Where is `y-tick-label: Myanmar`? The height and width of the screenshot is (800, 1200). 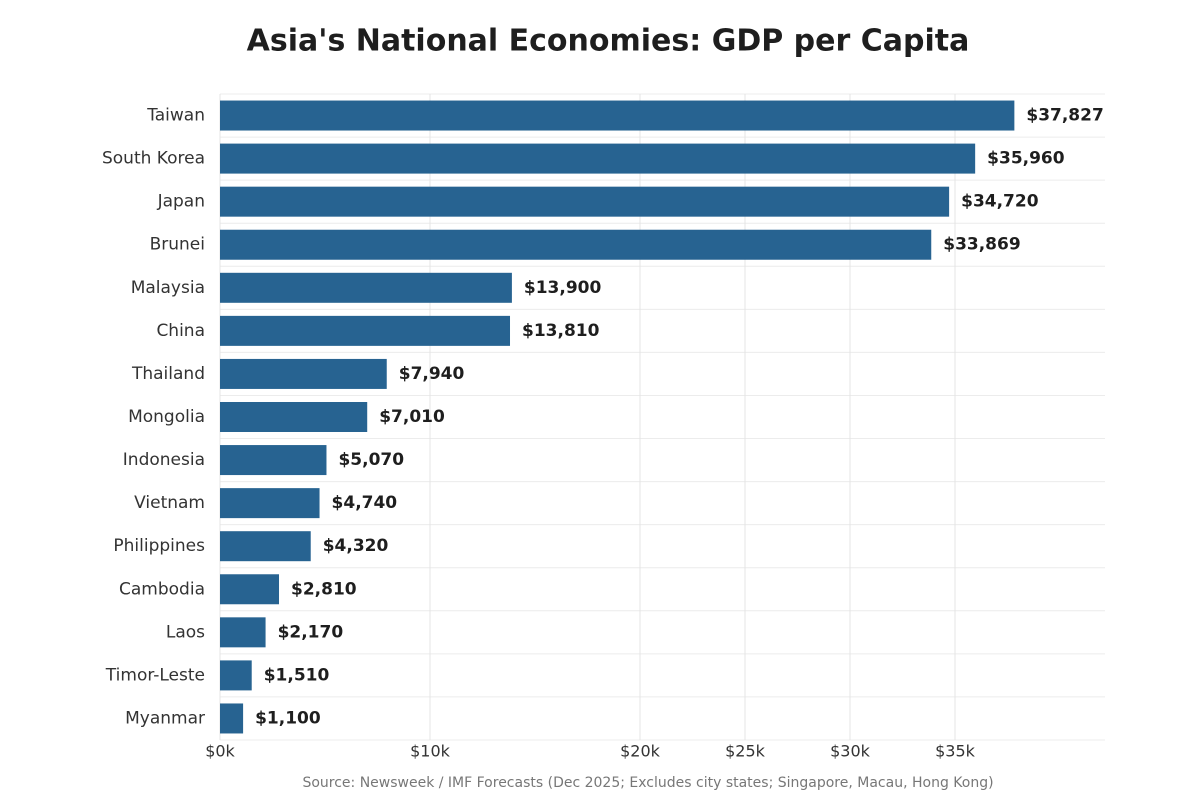 y-tick-label: Myanmar is located at coordinates (165, 718).